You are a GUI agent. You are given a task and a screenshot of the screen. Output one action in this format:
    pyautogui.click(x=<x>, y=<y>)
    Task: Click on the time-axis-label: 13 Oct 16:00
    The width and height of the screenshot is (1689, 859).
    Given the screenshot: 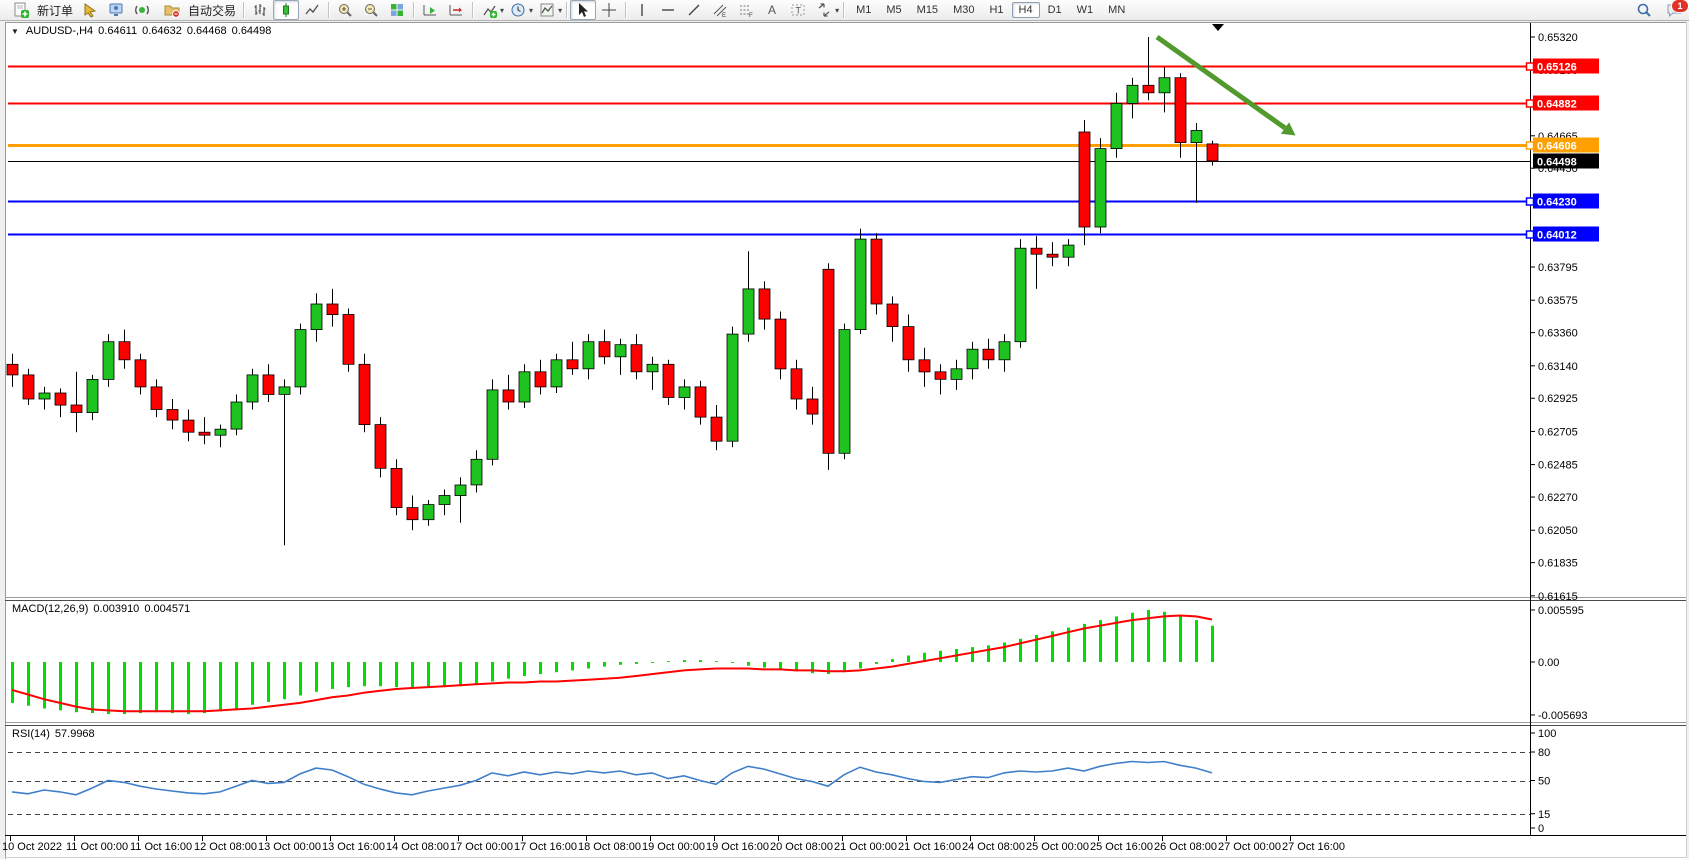 What is the action you would take?
    pyautogui.click(x=353, y=847)
    